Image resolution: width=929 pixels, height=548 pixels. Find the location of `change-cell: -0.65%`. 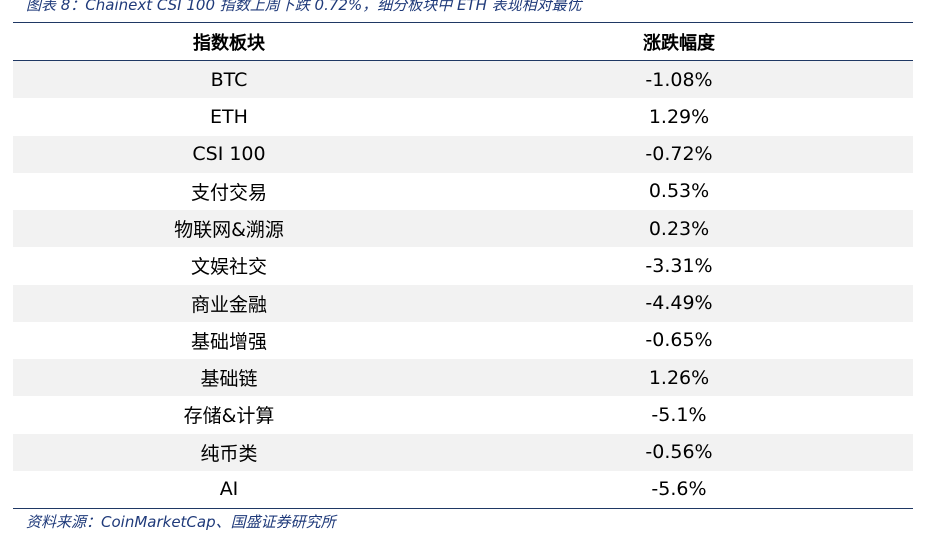

change-cell: -0.65% is located at coordinates (679, 340).